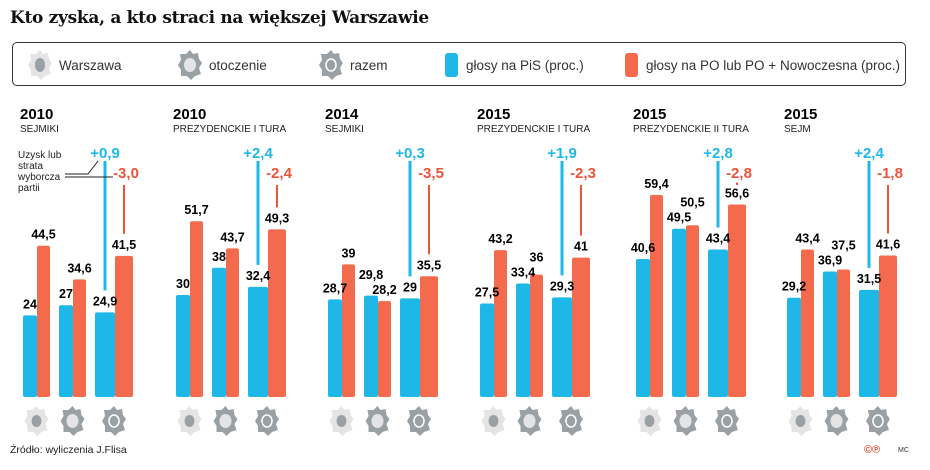  Describe the element at coordinates (451, 65) in the screenshot. I see `pis-swatch` at that location.